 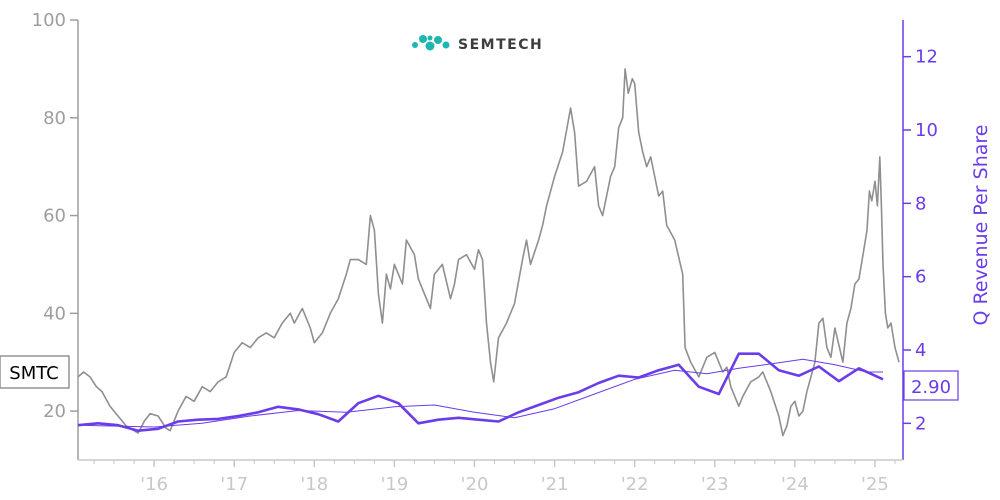 I want to click on logo-text: SEMTECH, so click(x=500, y=45).